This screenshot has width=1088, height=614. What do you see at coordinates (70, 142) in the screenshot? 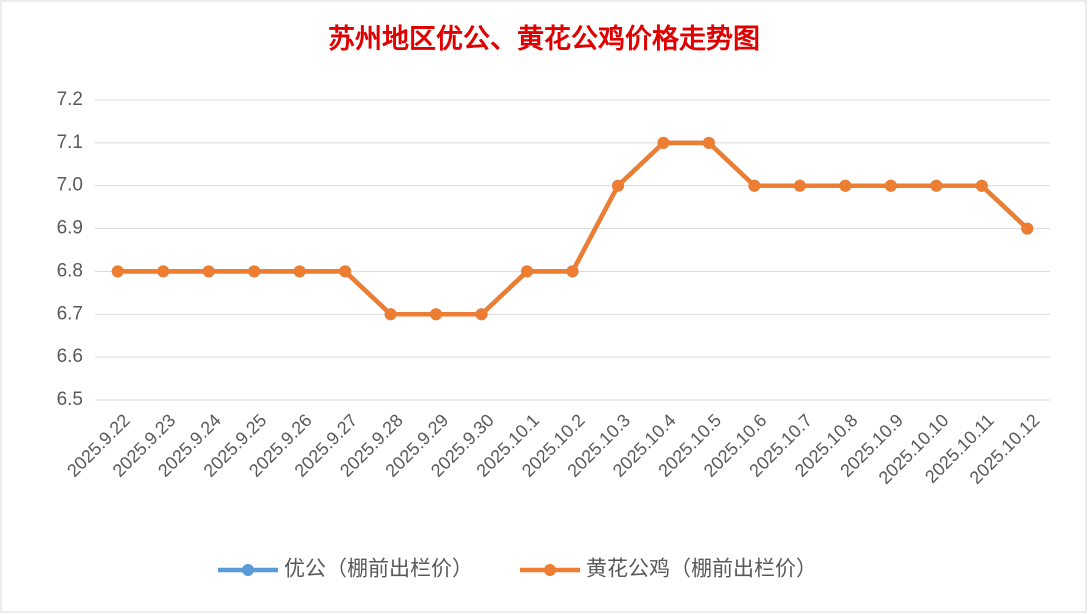
I see `y-tick-label: 7.1` at bounding box center [70, 142].